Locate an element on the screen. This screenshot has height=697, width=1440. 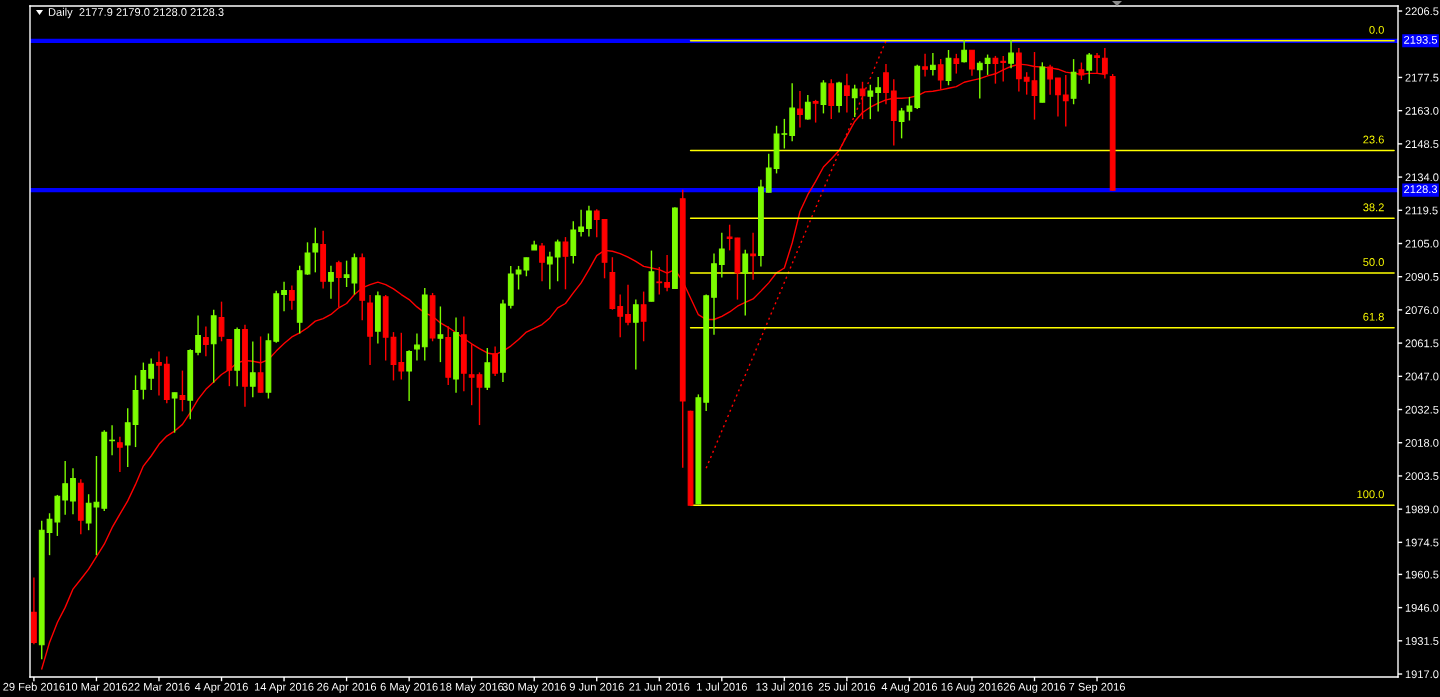
ref-line-label: 2128.3 is located at coordinates (1421, 189).